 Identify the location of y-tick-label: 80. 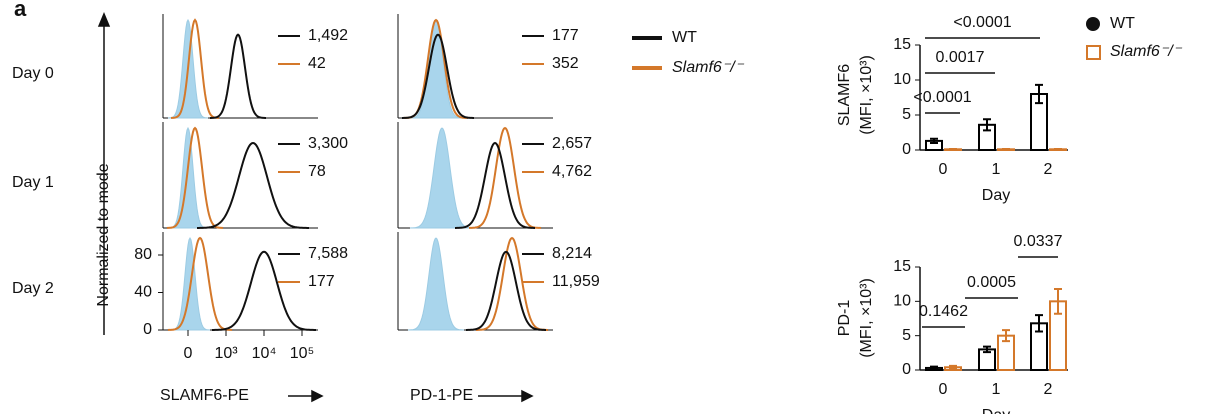
(143, 254).